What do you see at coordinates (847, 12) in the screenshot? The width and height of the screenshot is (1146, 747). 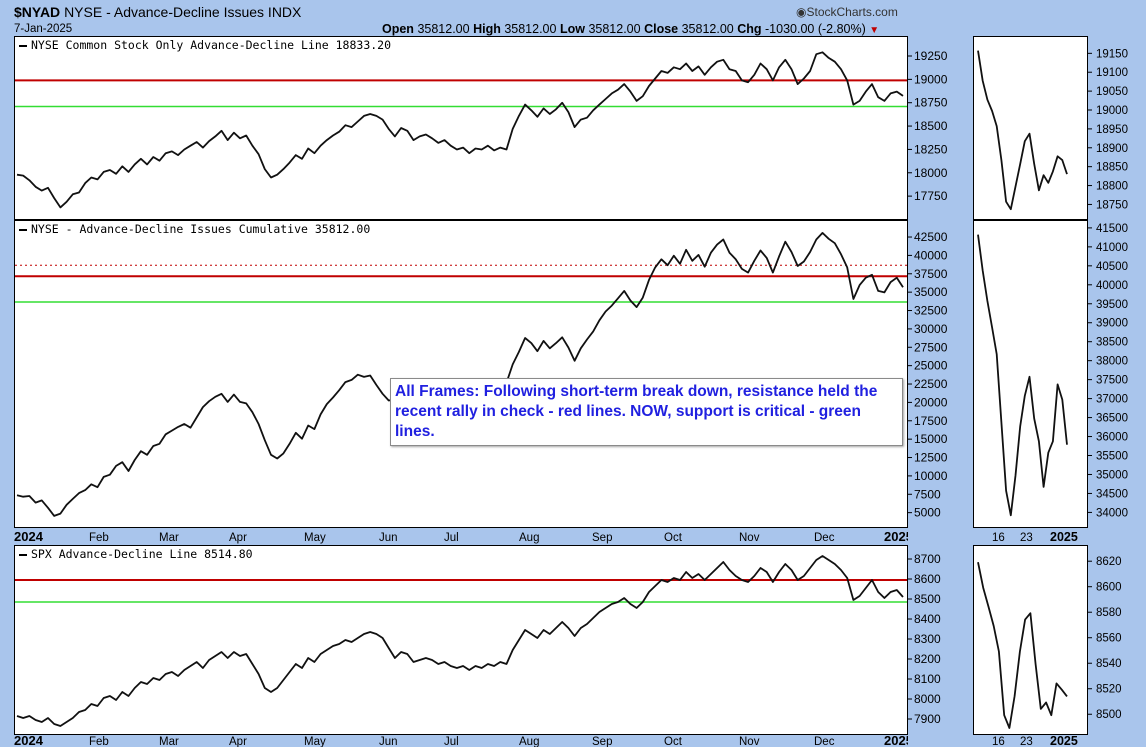 I see `source-label: ◉StockCharts.com` at bounding box center [847, 12].